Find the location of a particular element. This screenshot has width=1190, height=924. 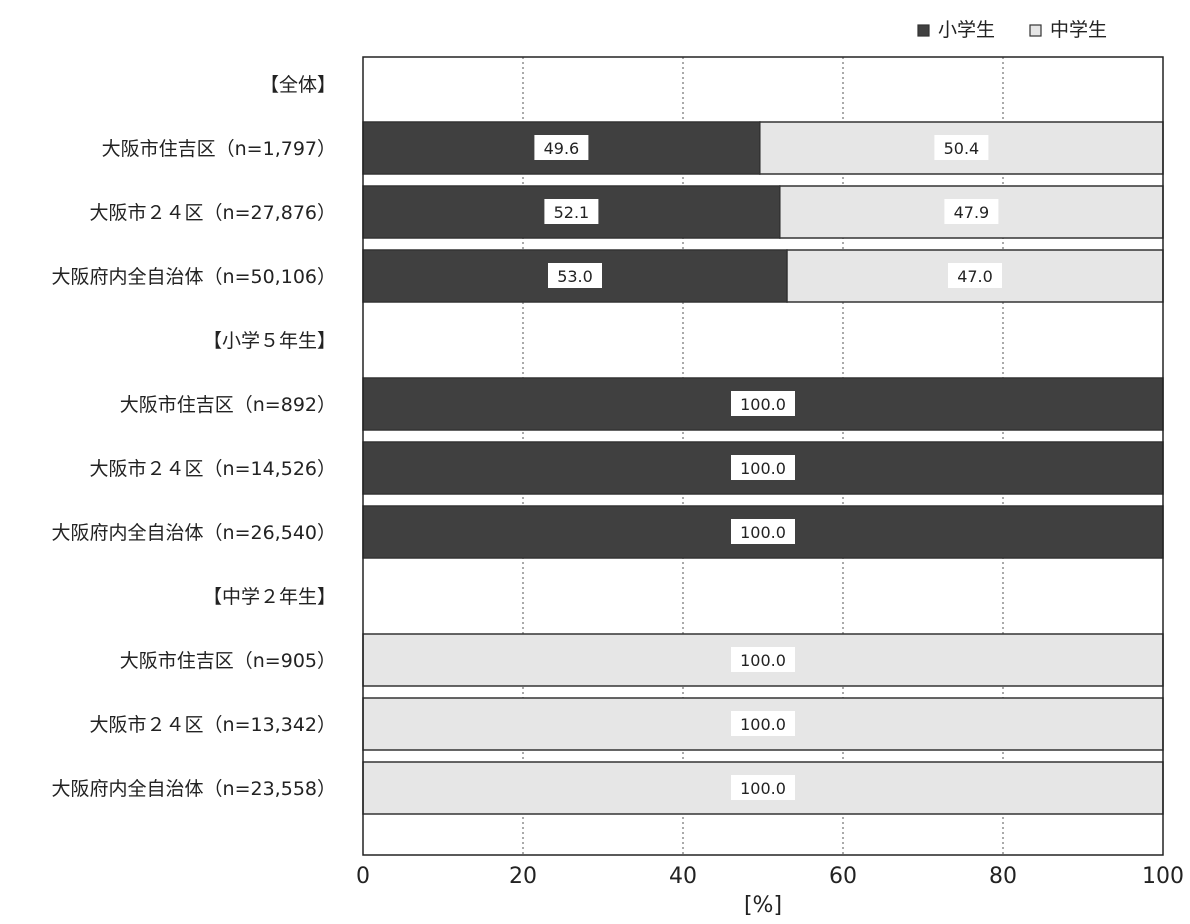

category-label: 大阪市２４区（n=13,342） is located at coordinates (213, 725).